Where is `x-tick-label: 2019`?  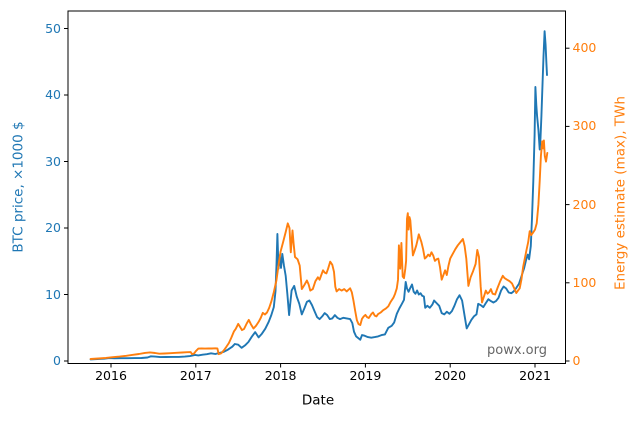 x-tick-label: 2019 is located at coordinates (365, 375).